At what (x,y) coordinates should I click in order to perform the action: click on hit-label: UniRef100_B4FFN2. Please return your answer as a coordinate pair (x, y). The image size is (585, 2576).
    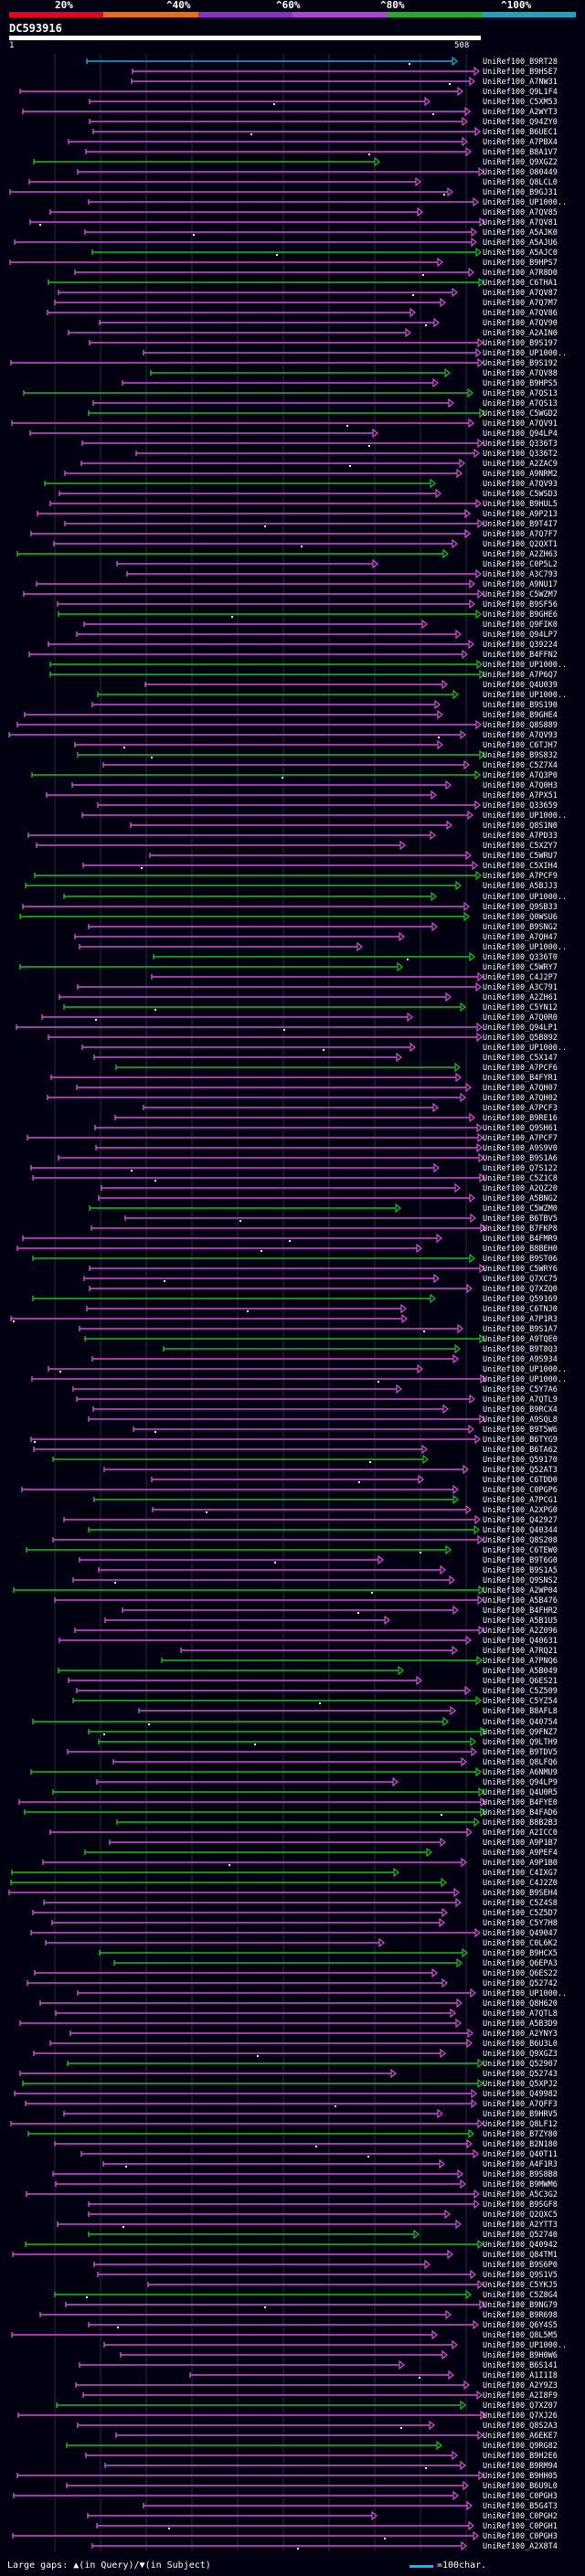
    Looking at the image, I should click on (520, 655).